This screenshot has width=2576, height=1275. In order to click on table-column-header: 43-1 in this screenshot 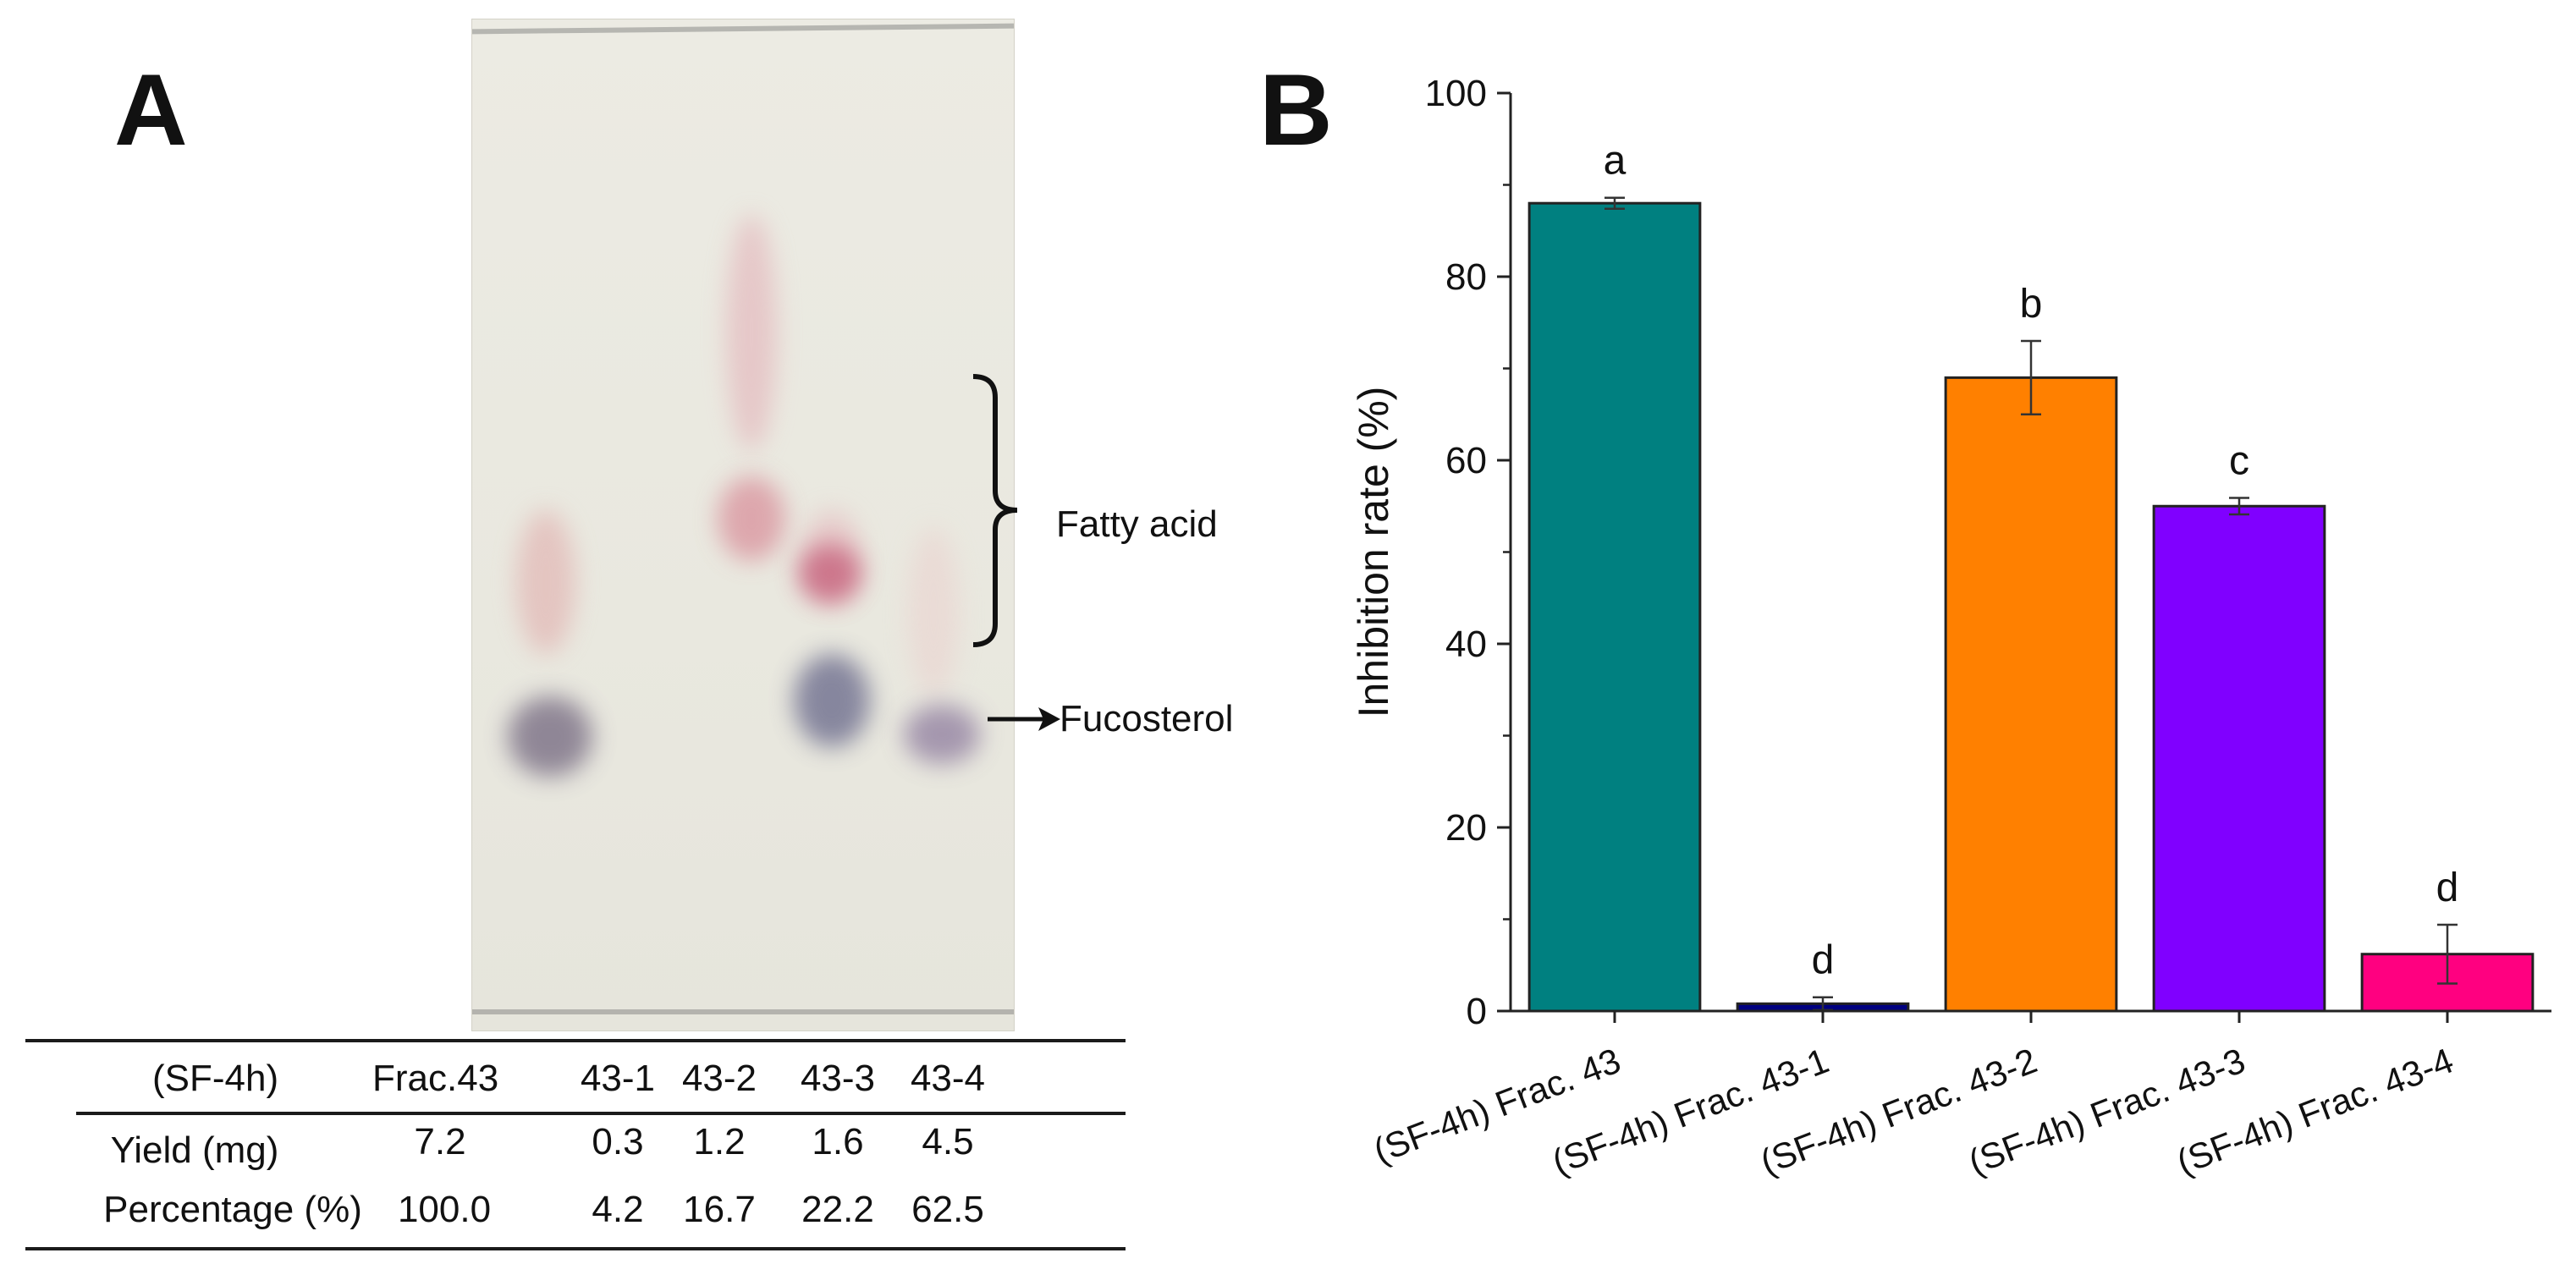, I will do `click(618, 1078)`.